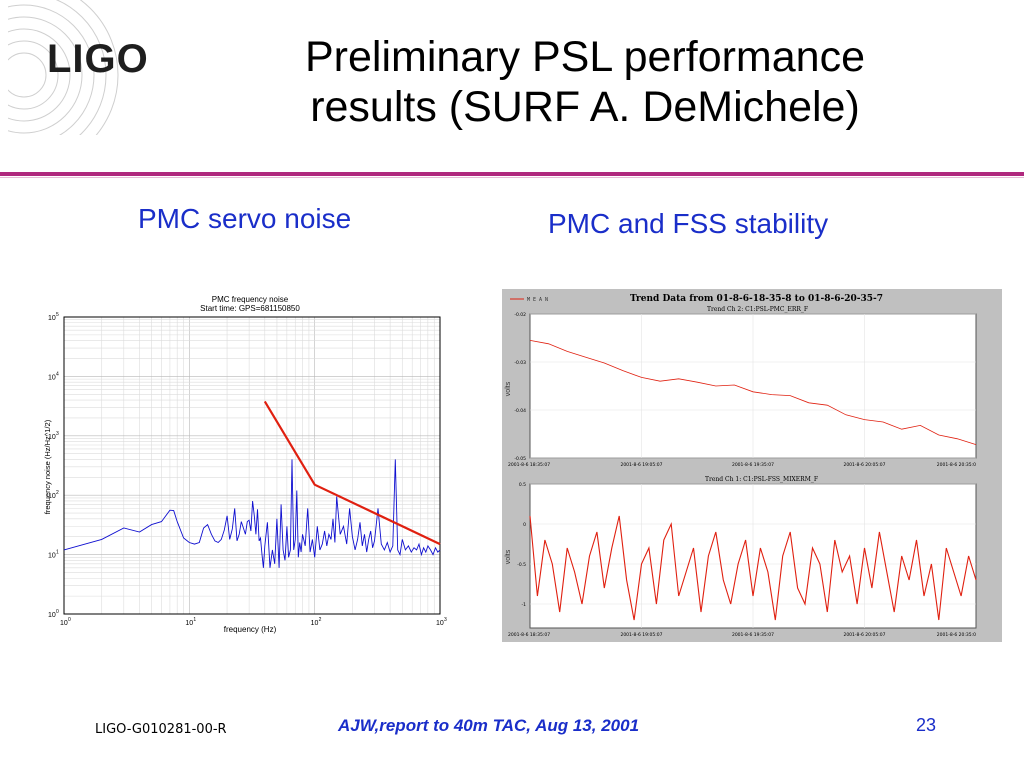  What do you see at coordinates (69, 620) in the screenshot?
I see `x-tick-exponent: 0` at bounding box center [69, 620].